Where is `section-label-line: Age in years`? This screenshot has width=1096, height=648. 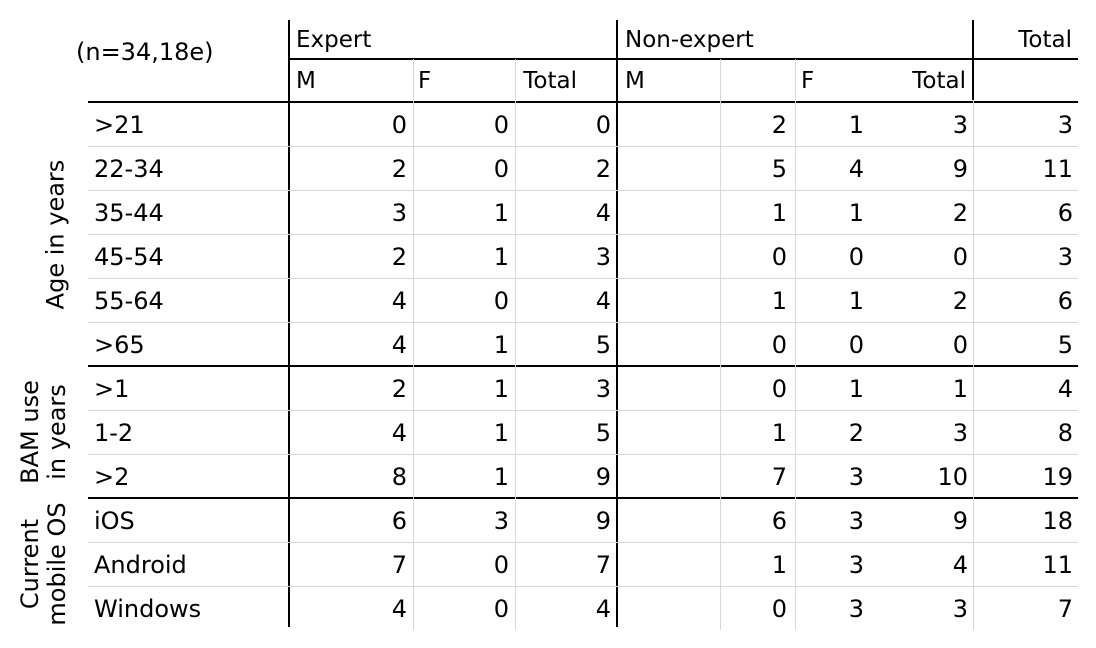 section-label-line: Age in years is located at coordinates (55, 234).